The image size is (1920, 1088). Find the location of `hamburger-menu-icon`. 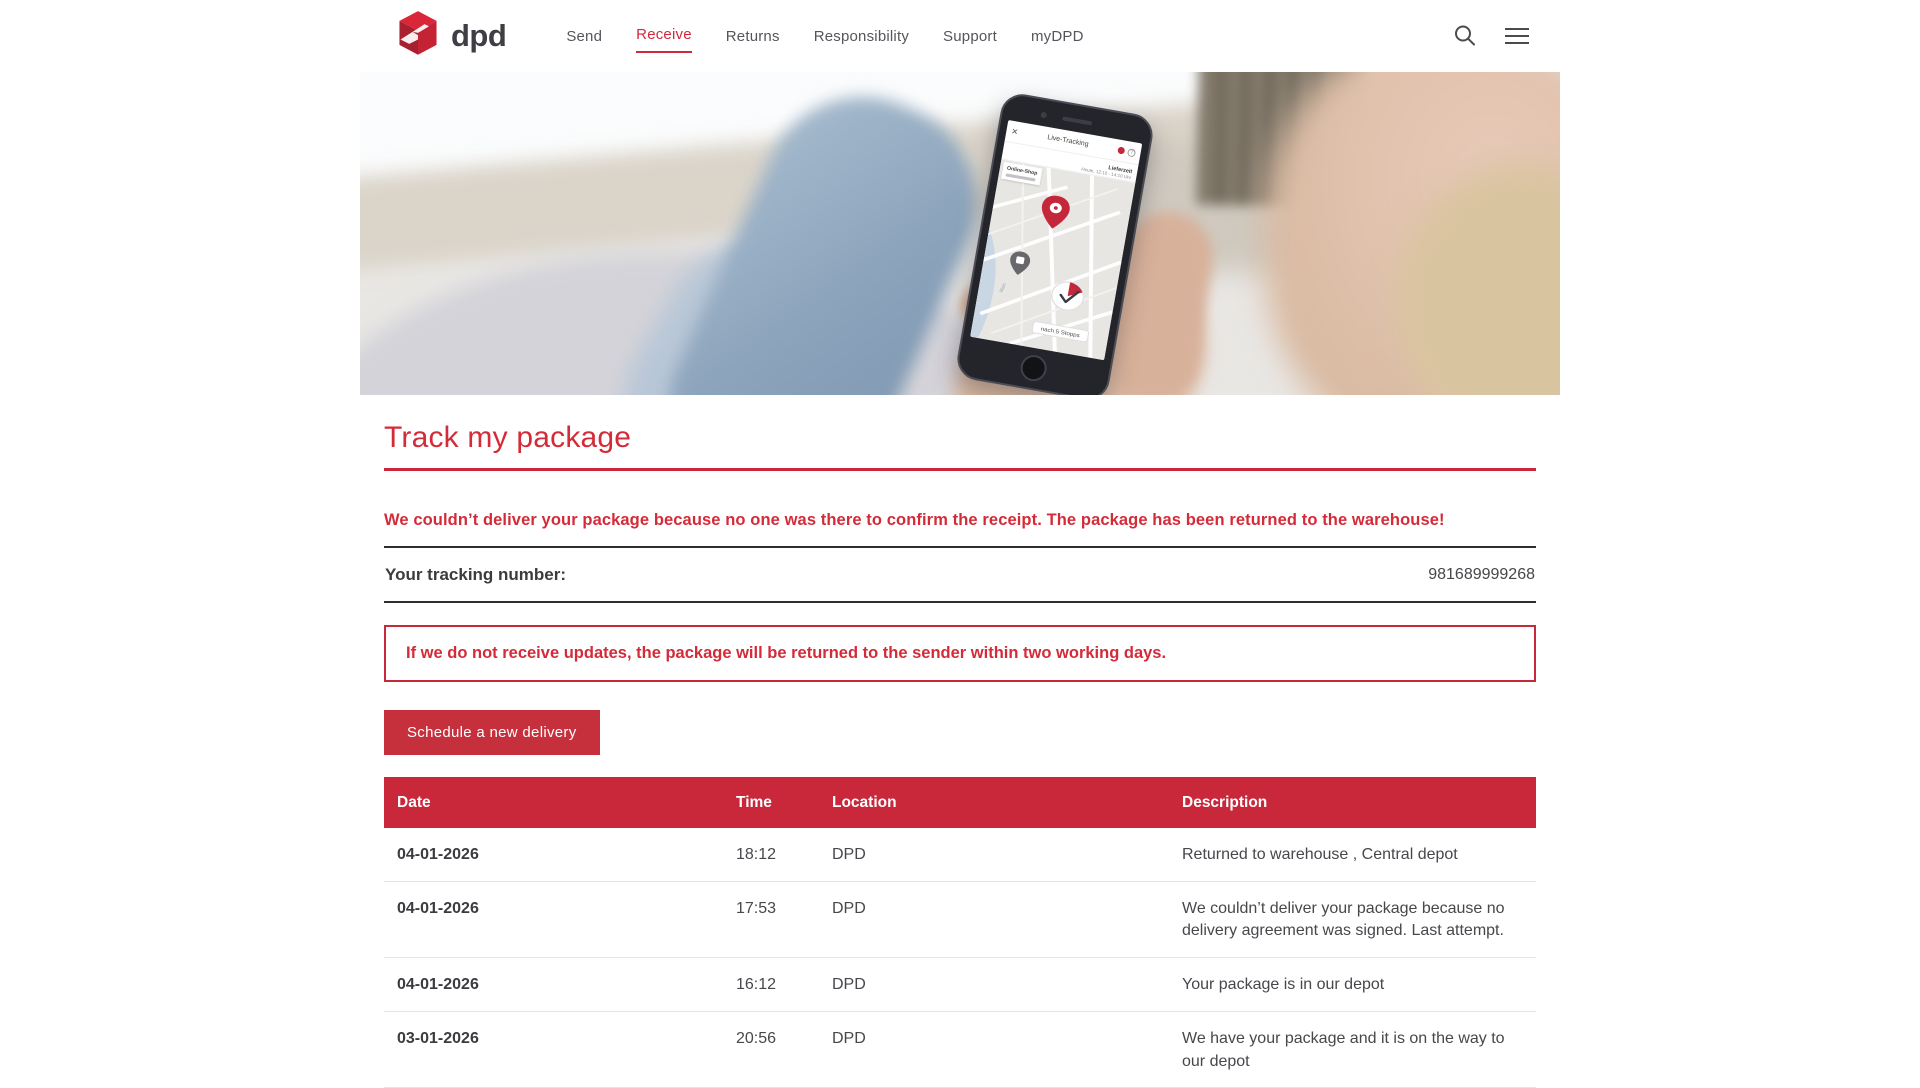

hamburger-menu-icon is located at coordinates (1517, 36).